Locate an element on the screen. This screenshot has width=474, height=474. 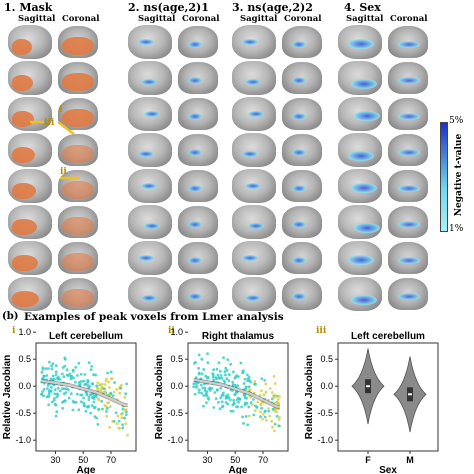
arrow-annotations is located at coordinates (55, 150).